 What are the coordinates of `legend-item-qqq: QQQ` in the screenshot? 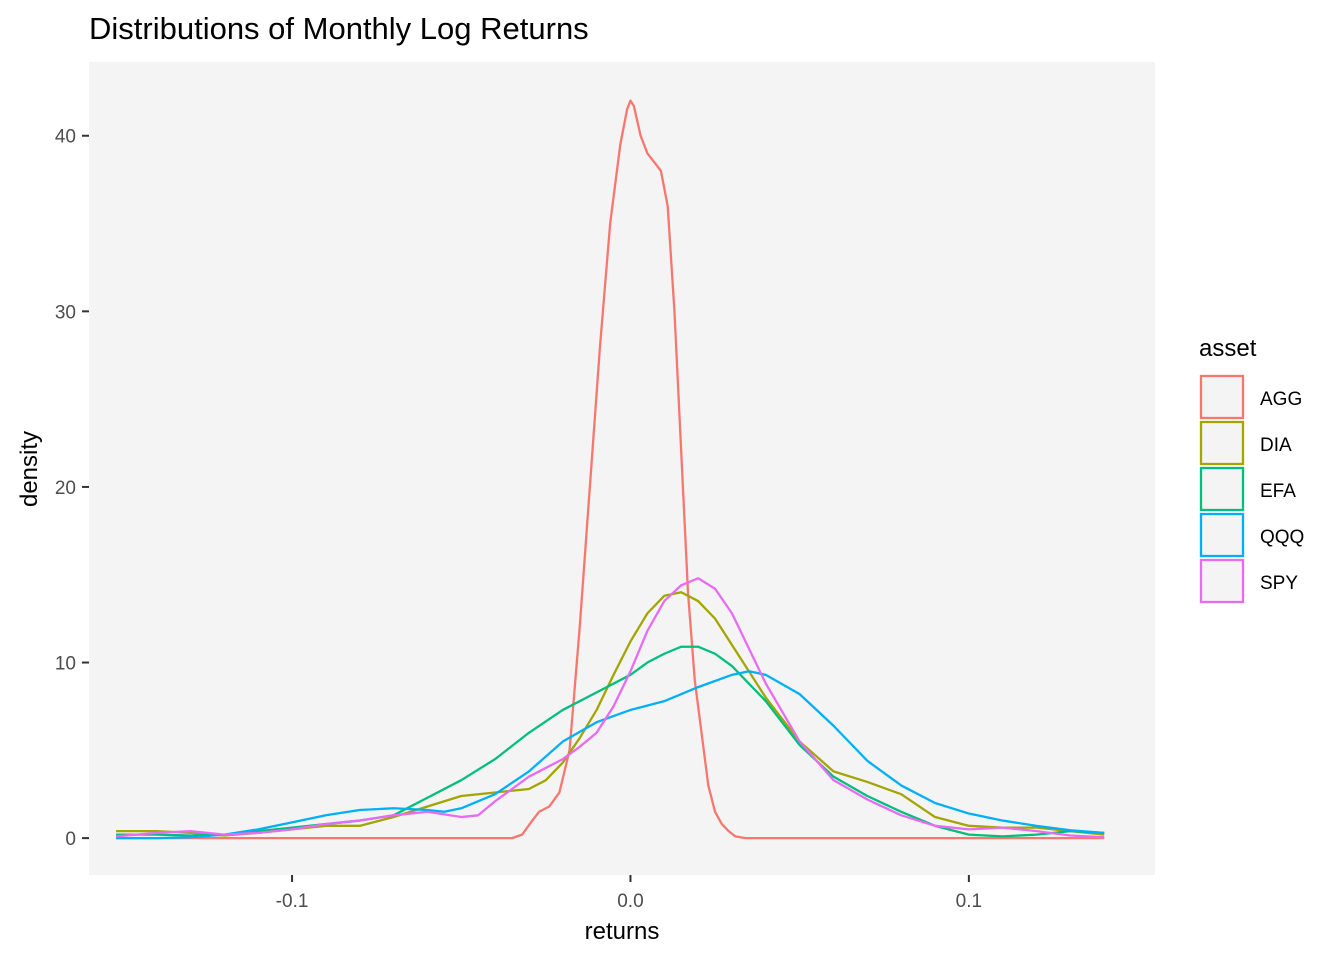 It's located at (1251, 535).